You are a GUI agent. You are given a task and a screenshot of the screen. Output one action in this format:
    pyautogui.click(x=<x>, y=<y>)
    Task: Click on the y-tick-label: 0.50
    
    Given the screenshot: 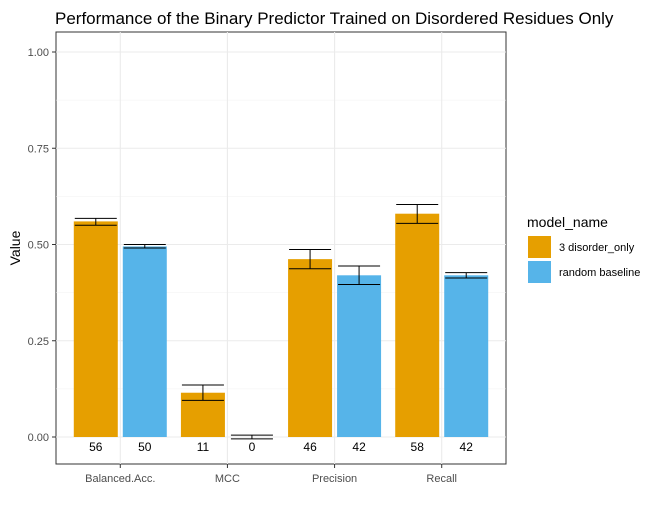 What is the action you would take?
    pyautogui.click(x=38, y=246)
    